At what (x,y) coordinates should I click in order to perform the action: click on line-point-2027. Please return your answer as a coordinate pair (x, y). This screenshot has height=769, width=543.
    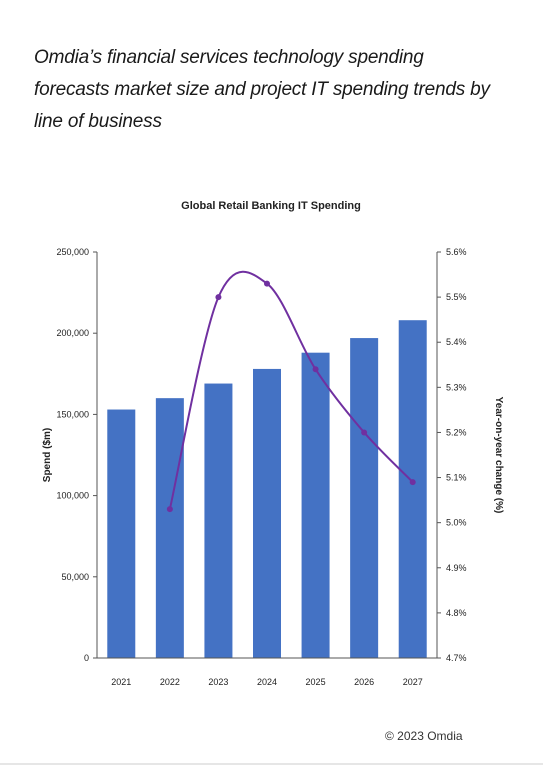
    Looking at the image, I should click on (412, 482).